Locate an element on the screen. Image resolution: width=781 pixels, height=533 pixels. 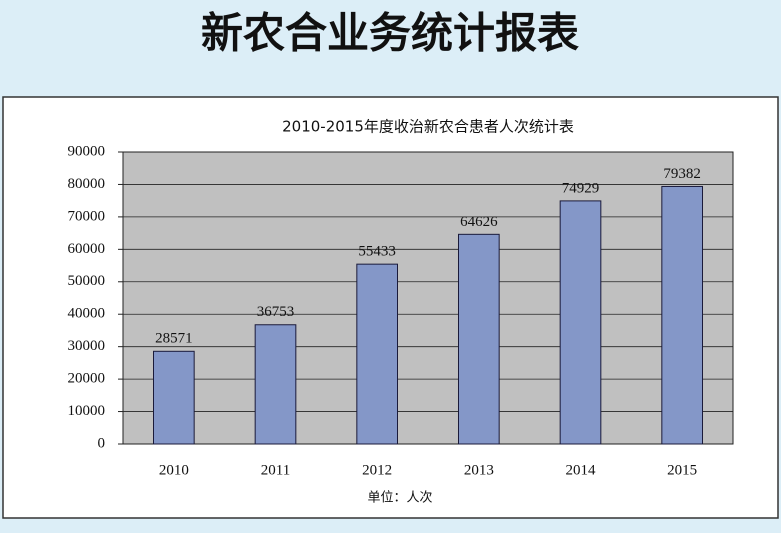
x-tick-label: 2012 is located at coordinates (377, 470).